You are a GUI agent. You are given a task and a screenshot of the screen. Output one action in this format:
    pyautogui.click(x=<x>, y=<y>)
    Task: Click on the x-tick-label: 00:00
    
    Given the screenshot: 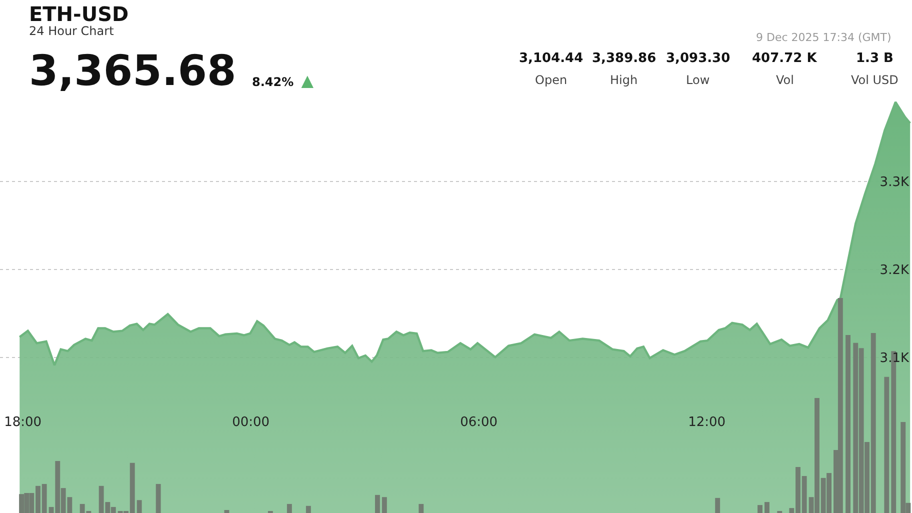 What is the action you would take?
    pyautogui.click(x=251, y=422)
    